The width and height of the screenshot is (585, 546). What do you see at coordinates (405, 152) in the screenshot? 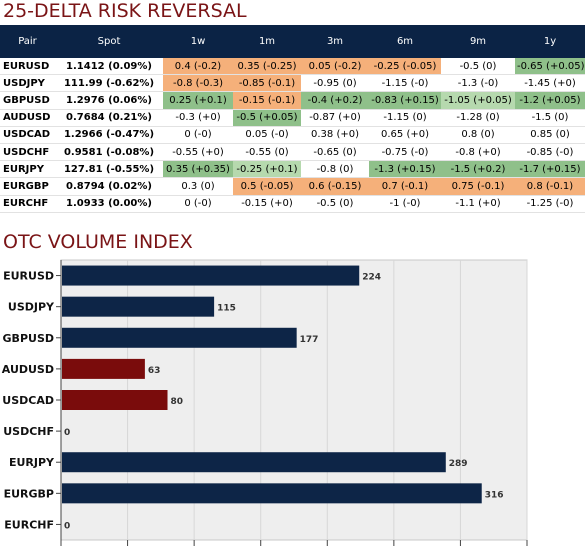
I see `rr-value-cell: -0.75 (-0)` at bounding box center [405, 152].